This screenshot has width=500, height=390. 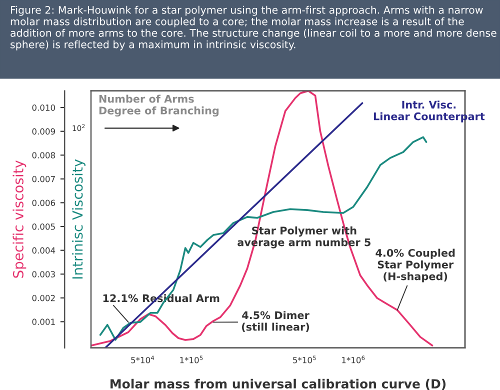 What do you see at coordinates (142, 360) in the screenshot?
I see `x-tick-label: 5*10$^{4}$` at bounding box center [142, 360].